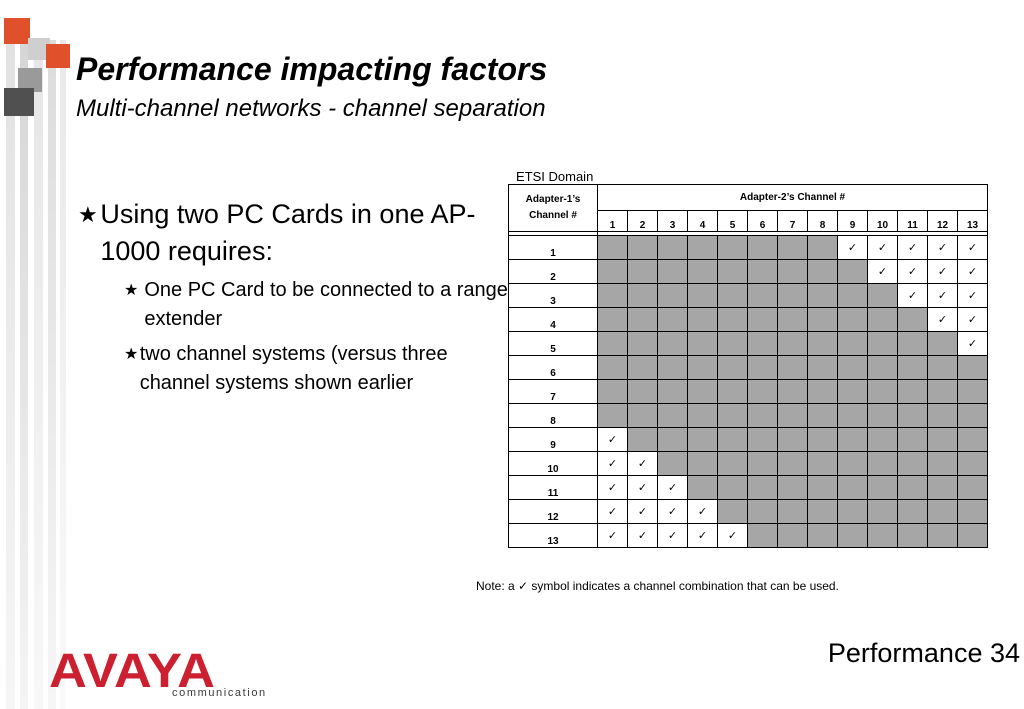 Image resolution: width=1024 pixels, height=709 pixels. What do you see at coordinates (312, 69) in the screenshot?
I see `slide-title: Performance impacting factors` at bounding box center [312, 69].